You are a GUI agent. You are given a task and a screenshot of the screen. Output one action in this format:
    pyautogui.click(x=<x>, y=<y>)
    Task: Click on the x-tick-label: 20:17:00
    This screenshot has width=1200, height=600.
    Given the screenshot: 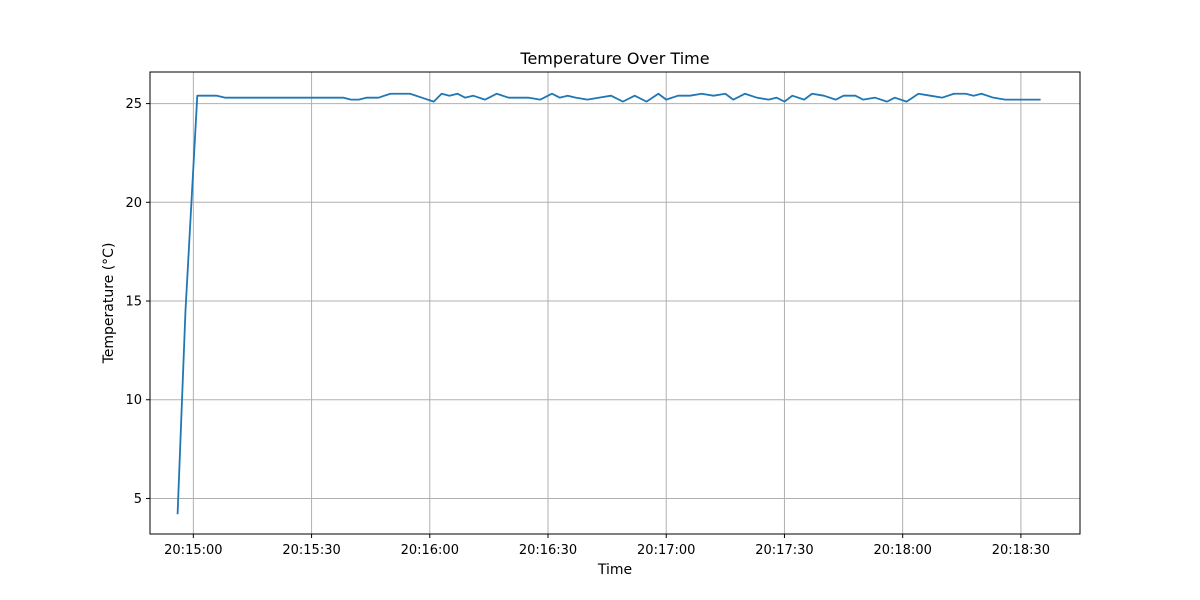 What is the action you would take?
    pyautogui.click(x=666, y=550)
    